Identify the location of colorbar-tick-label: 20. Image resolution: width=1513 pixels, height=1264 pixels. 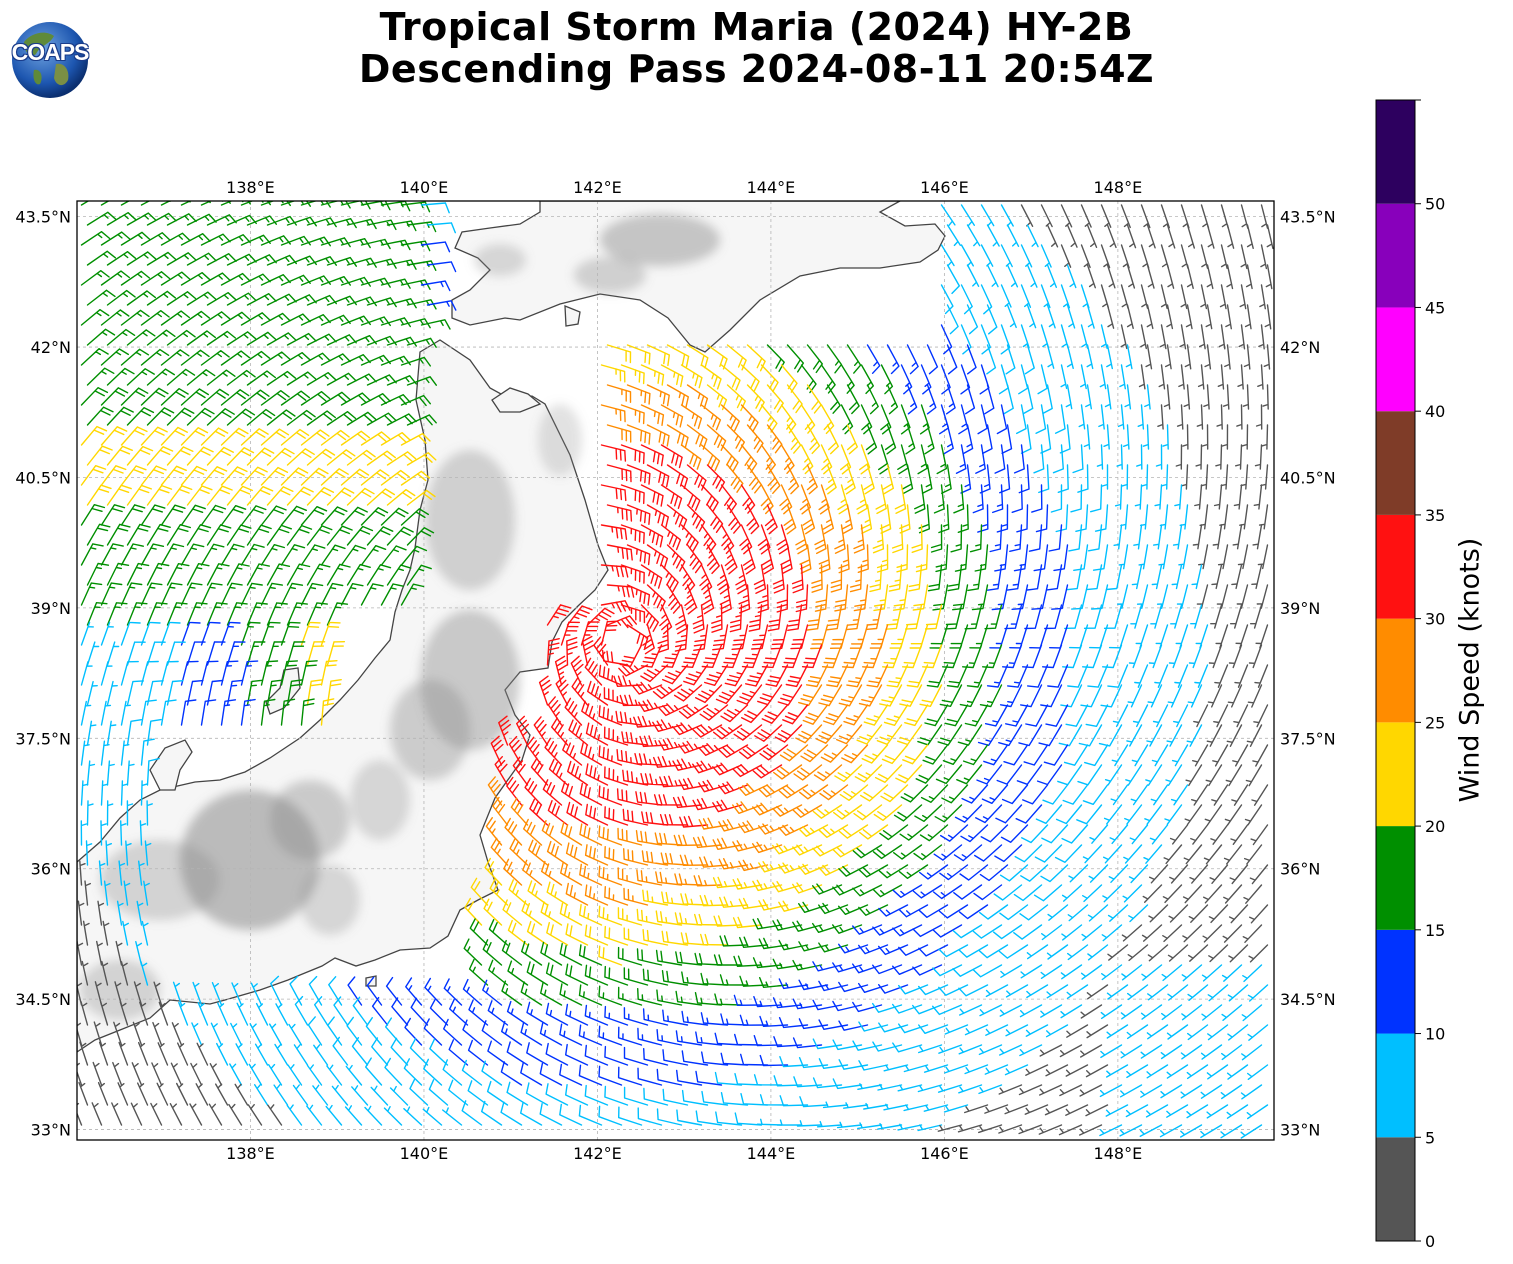
(1435, 826).